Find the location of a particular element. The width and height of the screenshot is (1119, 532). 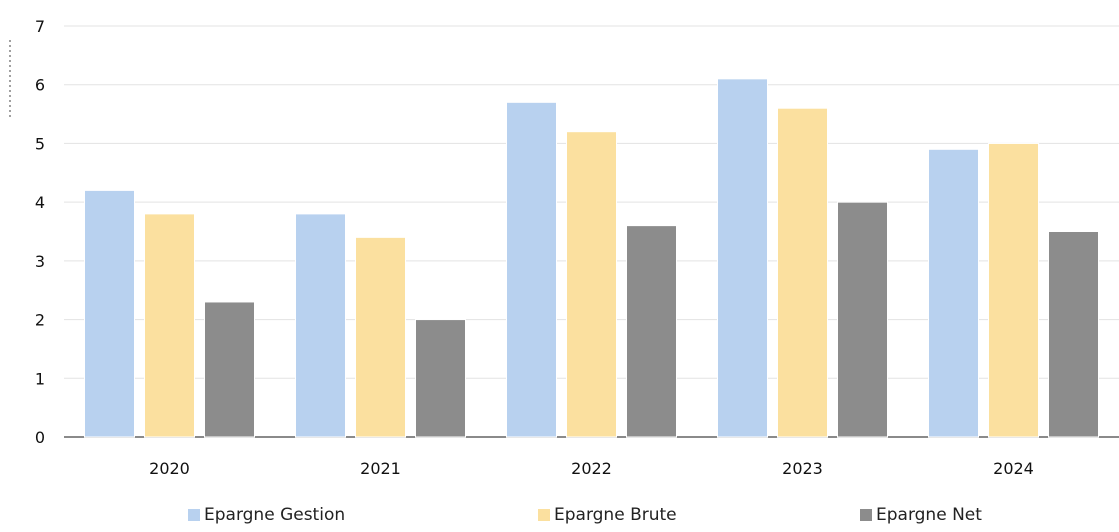

x-tick-label-2022: 2022 is located at coordinates (591, 468).